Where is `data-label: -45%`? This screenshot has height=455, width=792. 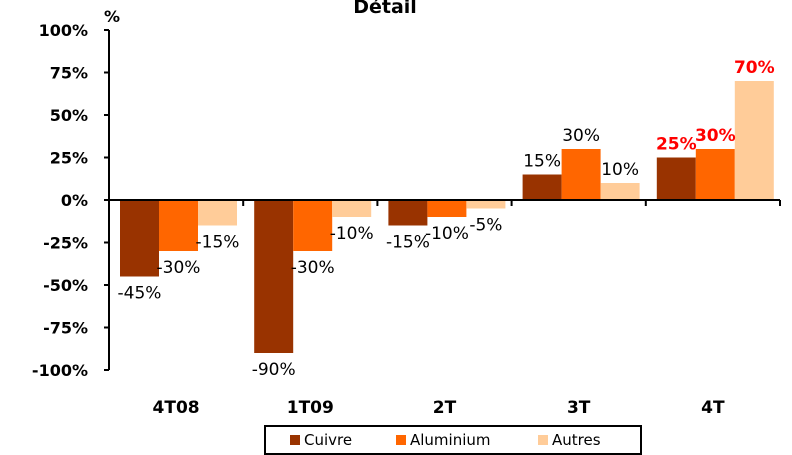
data-label: -45% is located at coordinates (140, 294).